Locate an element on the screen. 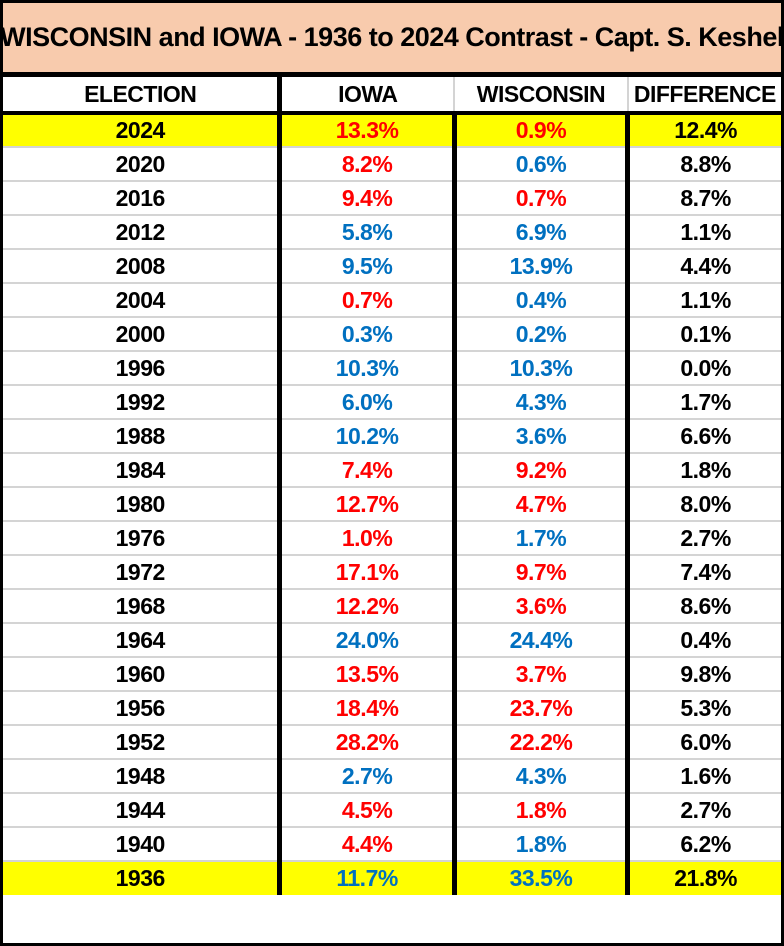  election-year-cell: 1960 is located at coordinates (141, 673).